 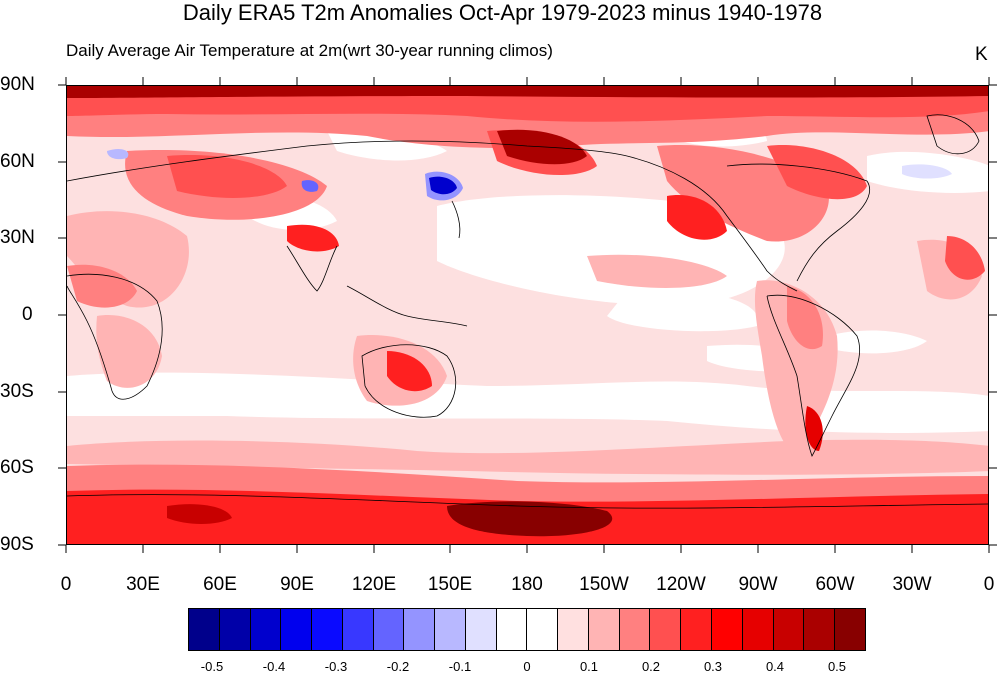 What do you see at coordinates (775, 666) in the screenshot?
I see `colorbar-label: 0.4` at bounding box center [775, 666].